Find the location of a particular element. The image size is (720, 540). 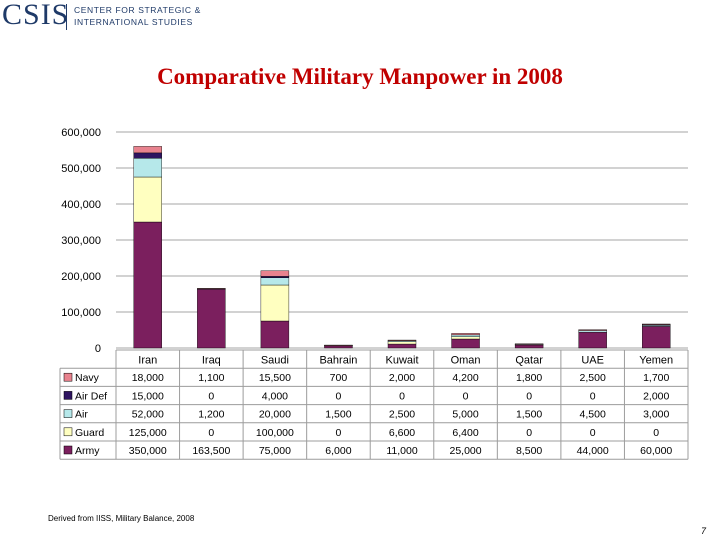

y-tick-label: 600,000 is located at coordinates (81, 133).